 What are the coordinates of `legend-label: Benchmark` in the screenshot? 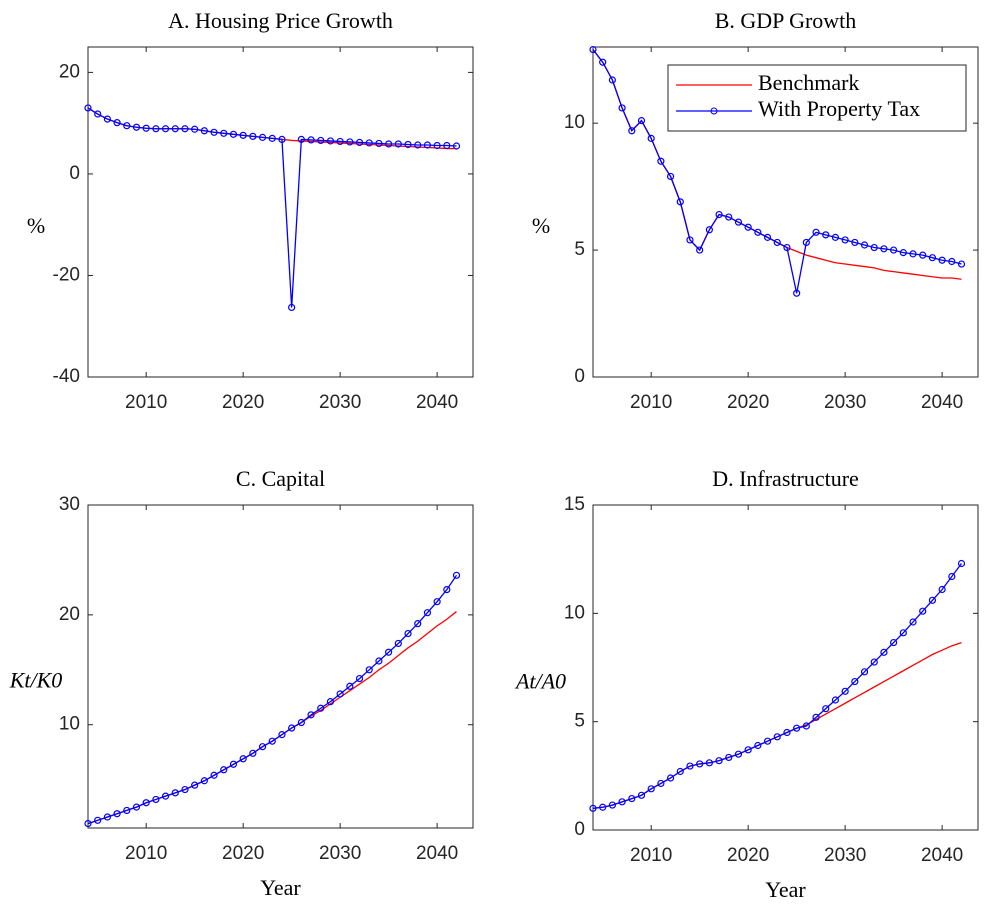 It's located at (808, 82).